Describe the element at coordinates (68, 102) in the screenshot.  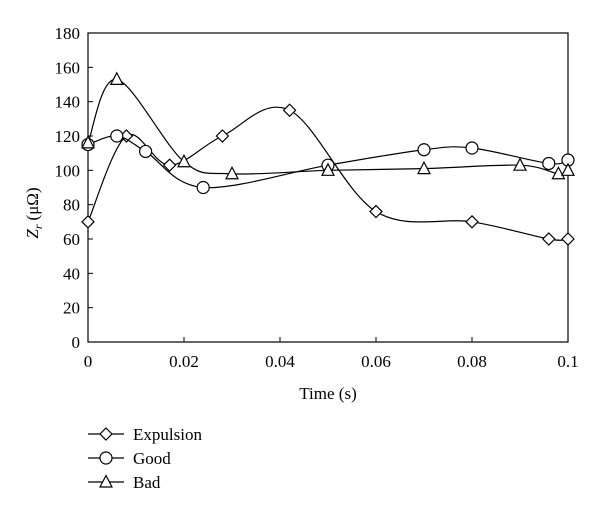
I see `y-tick-label: 140` at that location.